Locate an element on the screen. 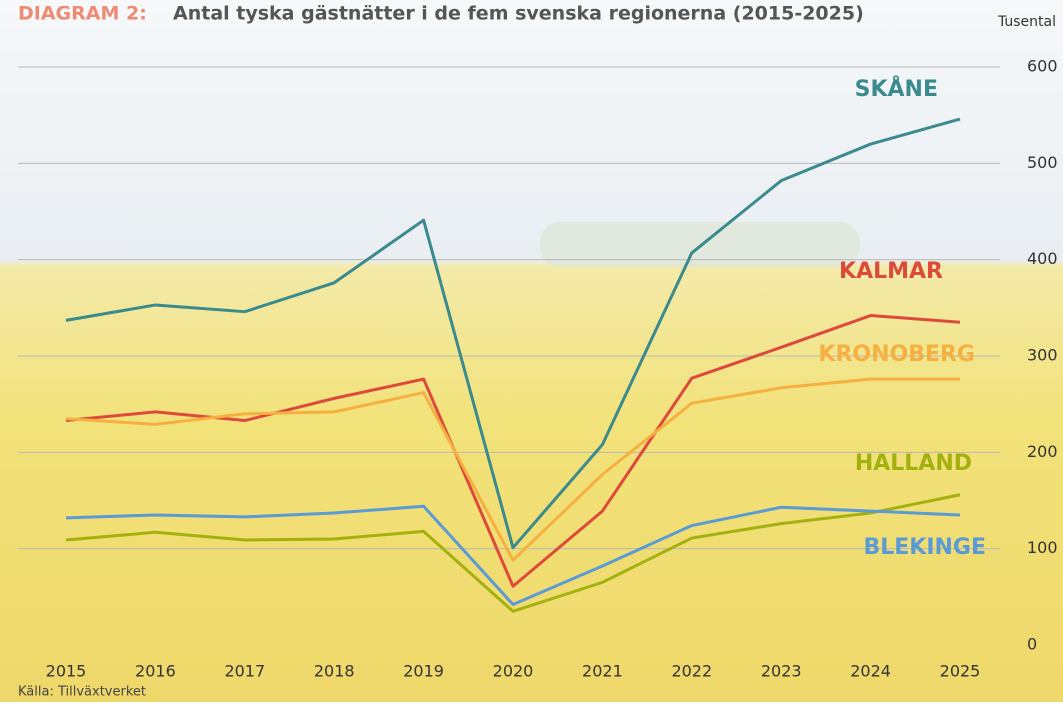 This screenshot has height=706, width=1063. x-tick-label: 2023 is located at coordinates (781, 671).